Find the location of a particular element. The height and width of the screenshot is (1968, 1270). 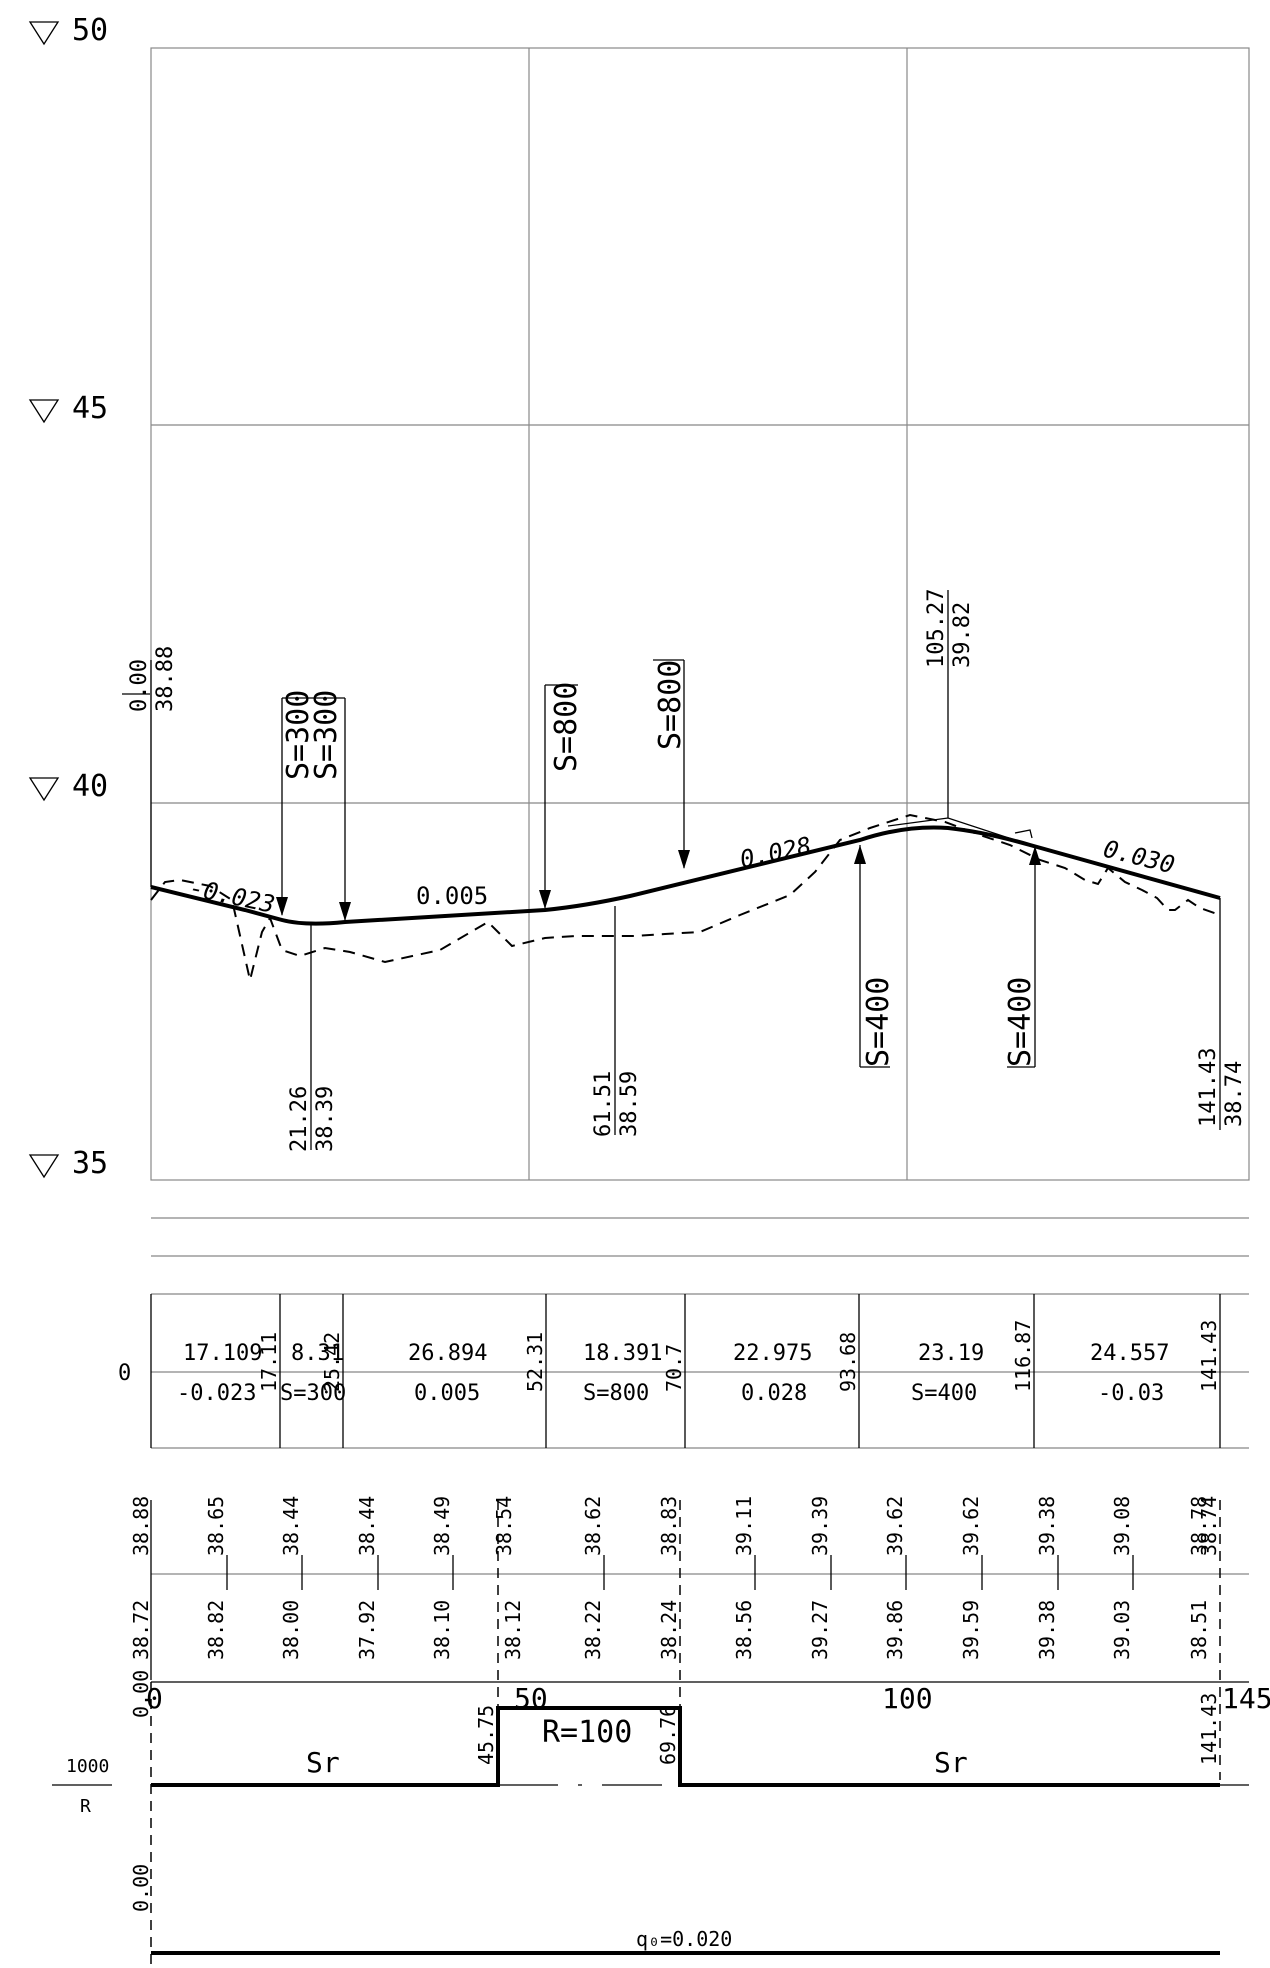

ground-elevation: 38.12 is located at coordinates (513, 1630).